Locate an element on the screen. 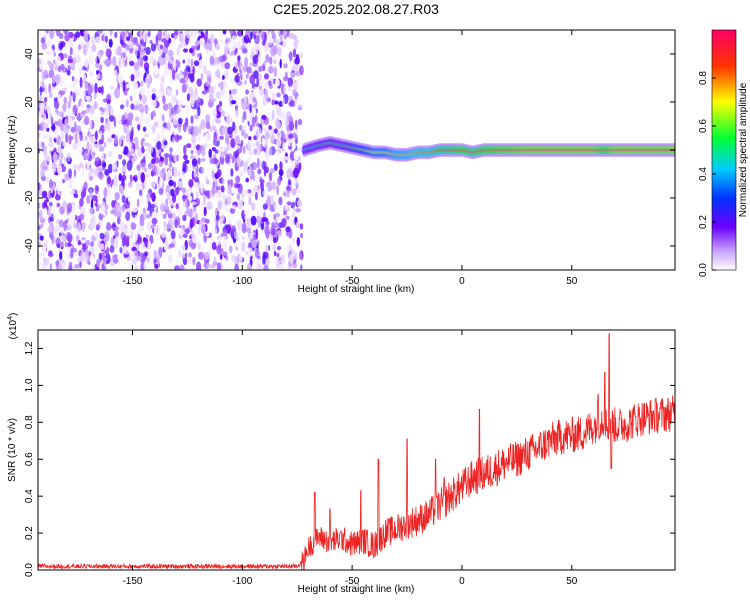 The width and height of the screenshot is (750, 600). y-tick-label: 0.4 is located at coordinates (29, 496).